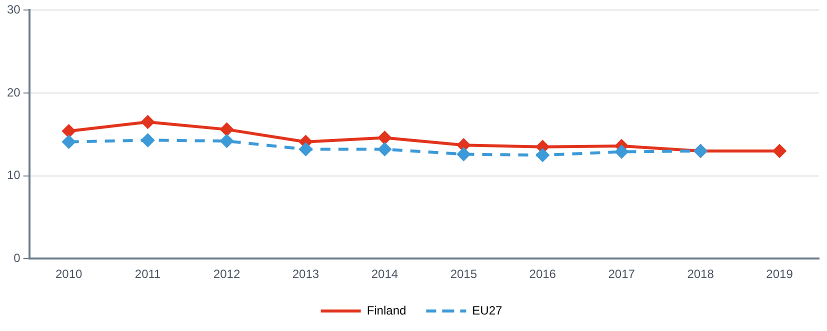 The width and height of the screenshot is (827, 331). What do you see at coordinates (68, 274) in the screenshot?
I see `x-tick-label: 2010` at bounding box center [68, 274].